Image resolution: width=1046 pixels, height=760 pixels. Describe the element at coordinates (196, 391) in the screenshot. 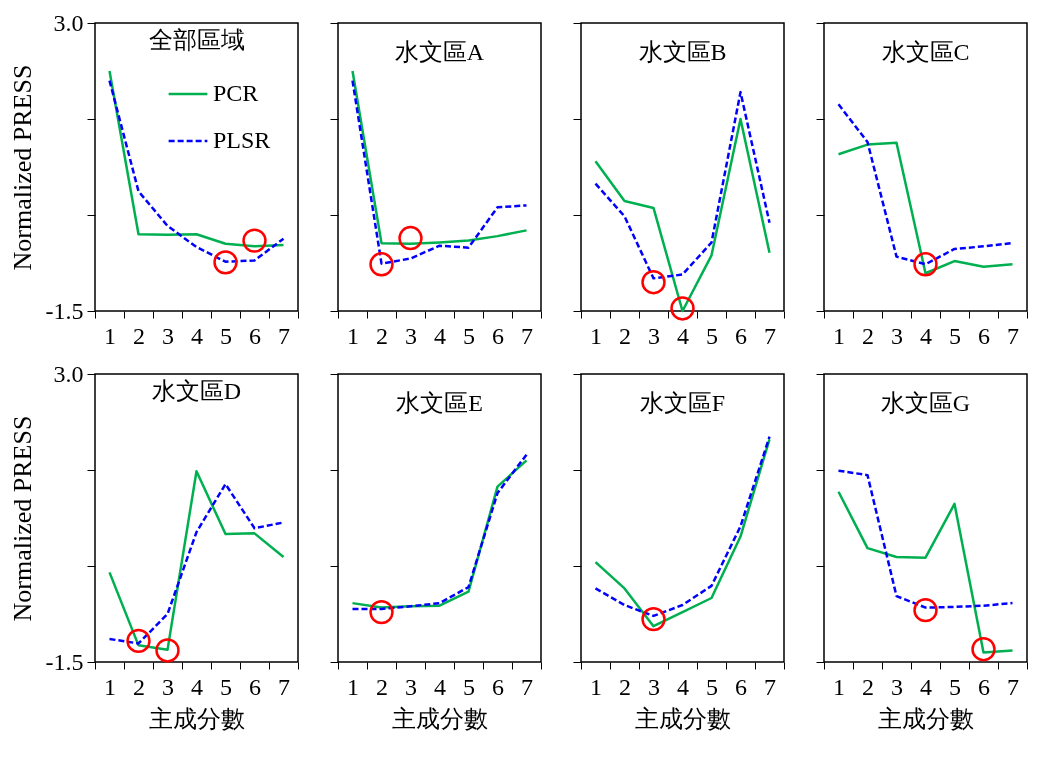

I see `chart-title: 水文區D` at that location.